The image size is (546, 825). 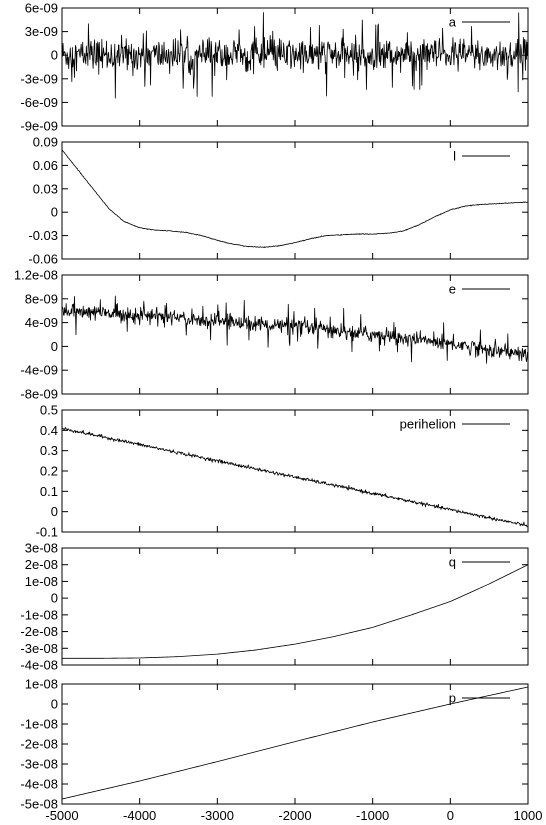 What do you see at coordinates (454, 156) in the screenshot?
I see `legend-label-l: l` at bounding box center [454, 156].